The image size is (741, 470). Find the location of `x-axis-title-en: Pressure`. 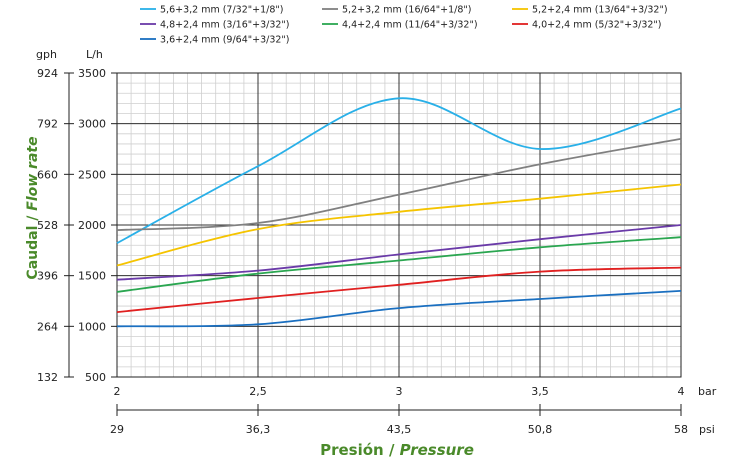

x-axis-title-en: Pressure is located at coordinates (437, 450).